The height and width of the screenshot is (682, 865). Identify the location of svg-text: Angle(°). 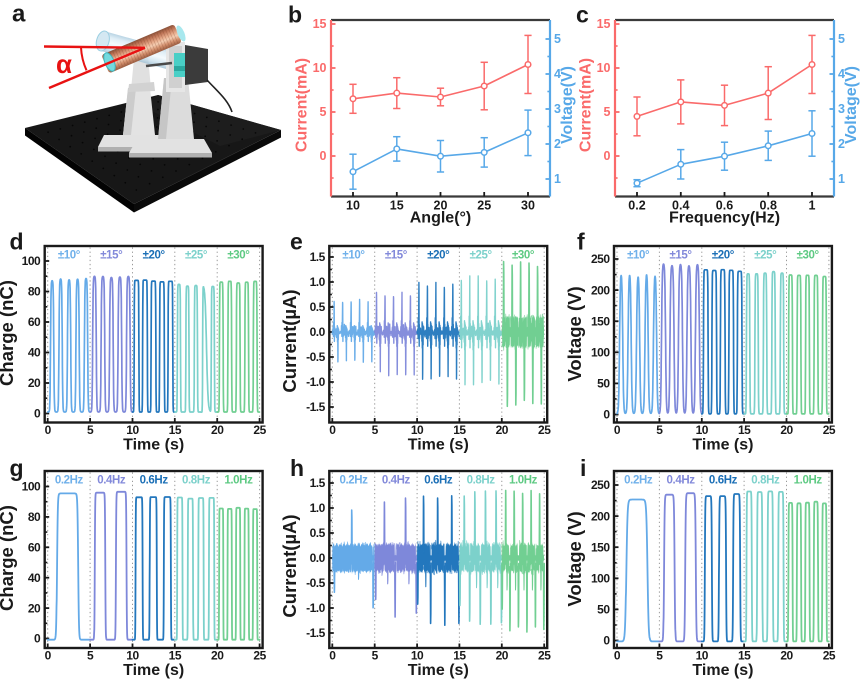
(441, 218).